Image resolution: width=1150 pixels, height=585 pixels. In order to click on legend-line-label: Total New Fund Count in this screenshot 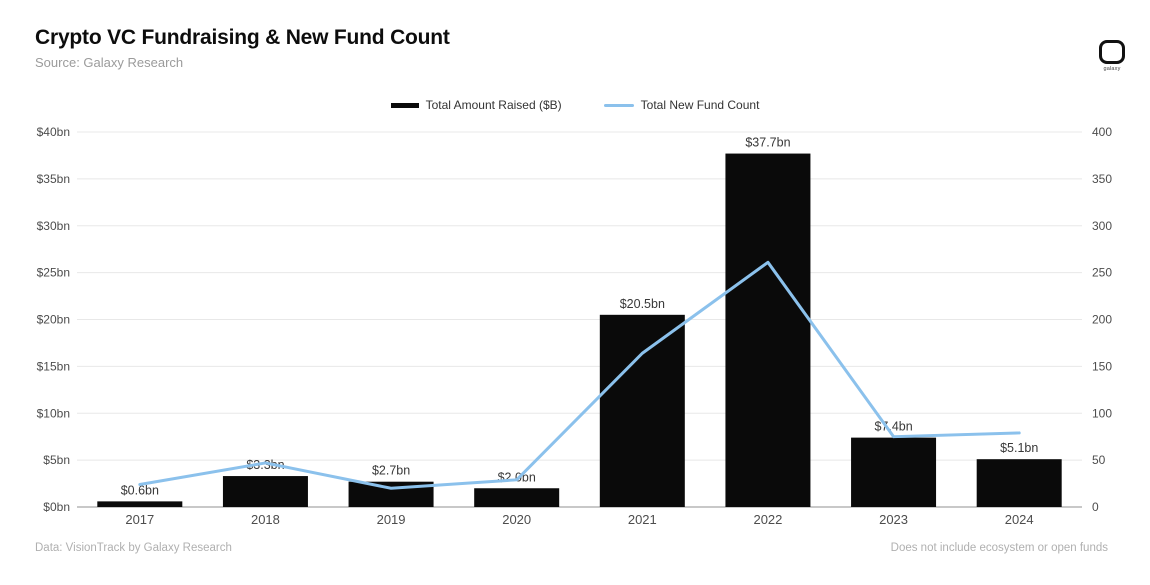, I will do `click(700, 105)`.